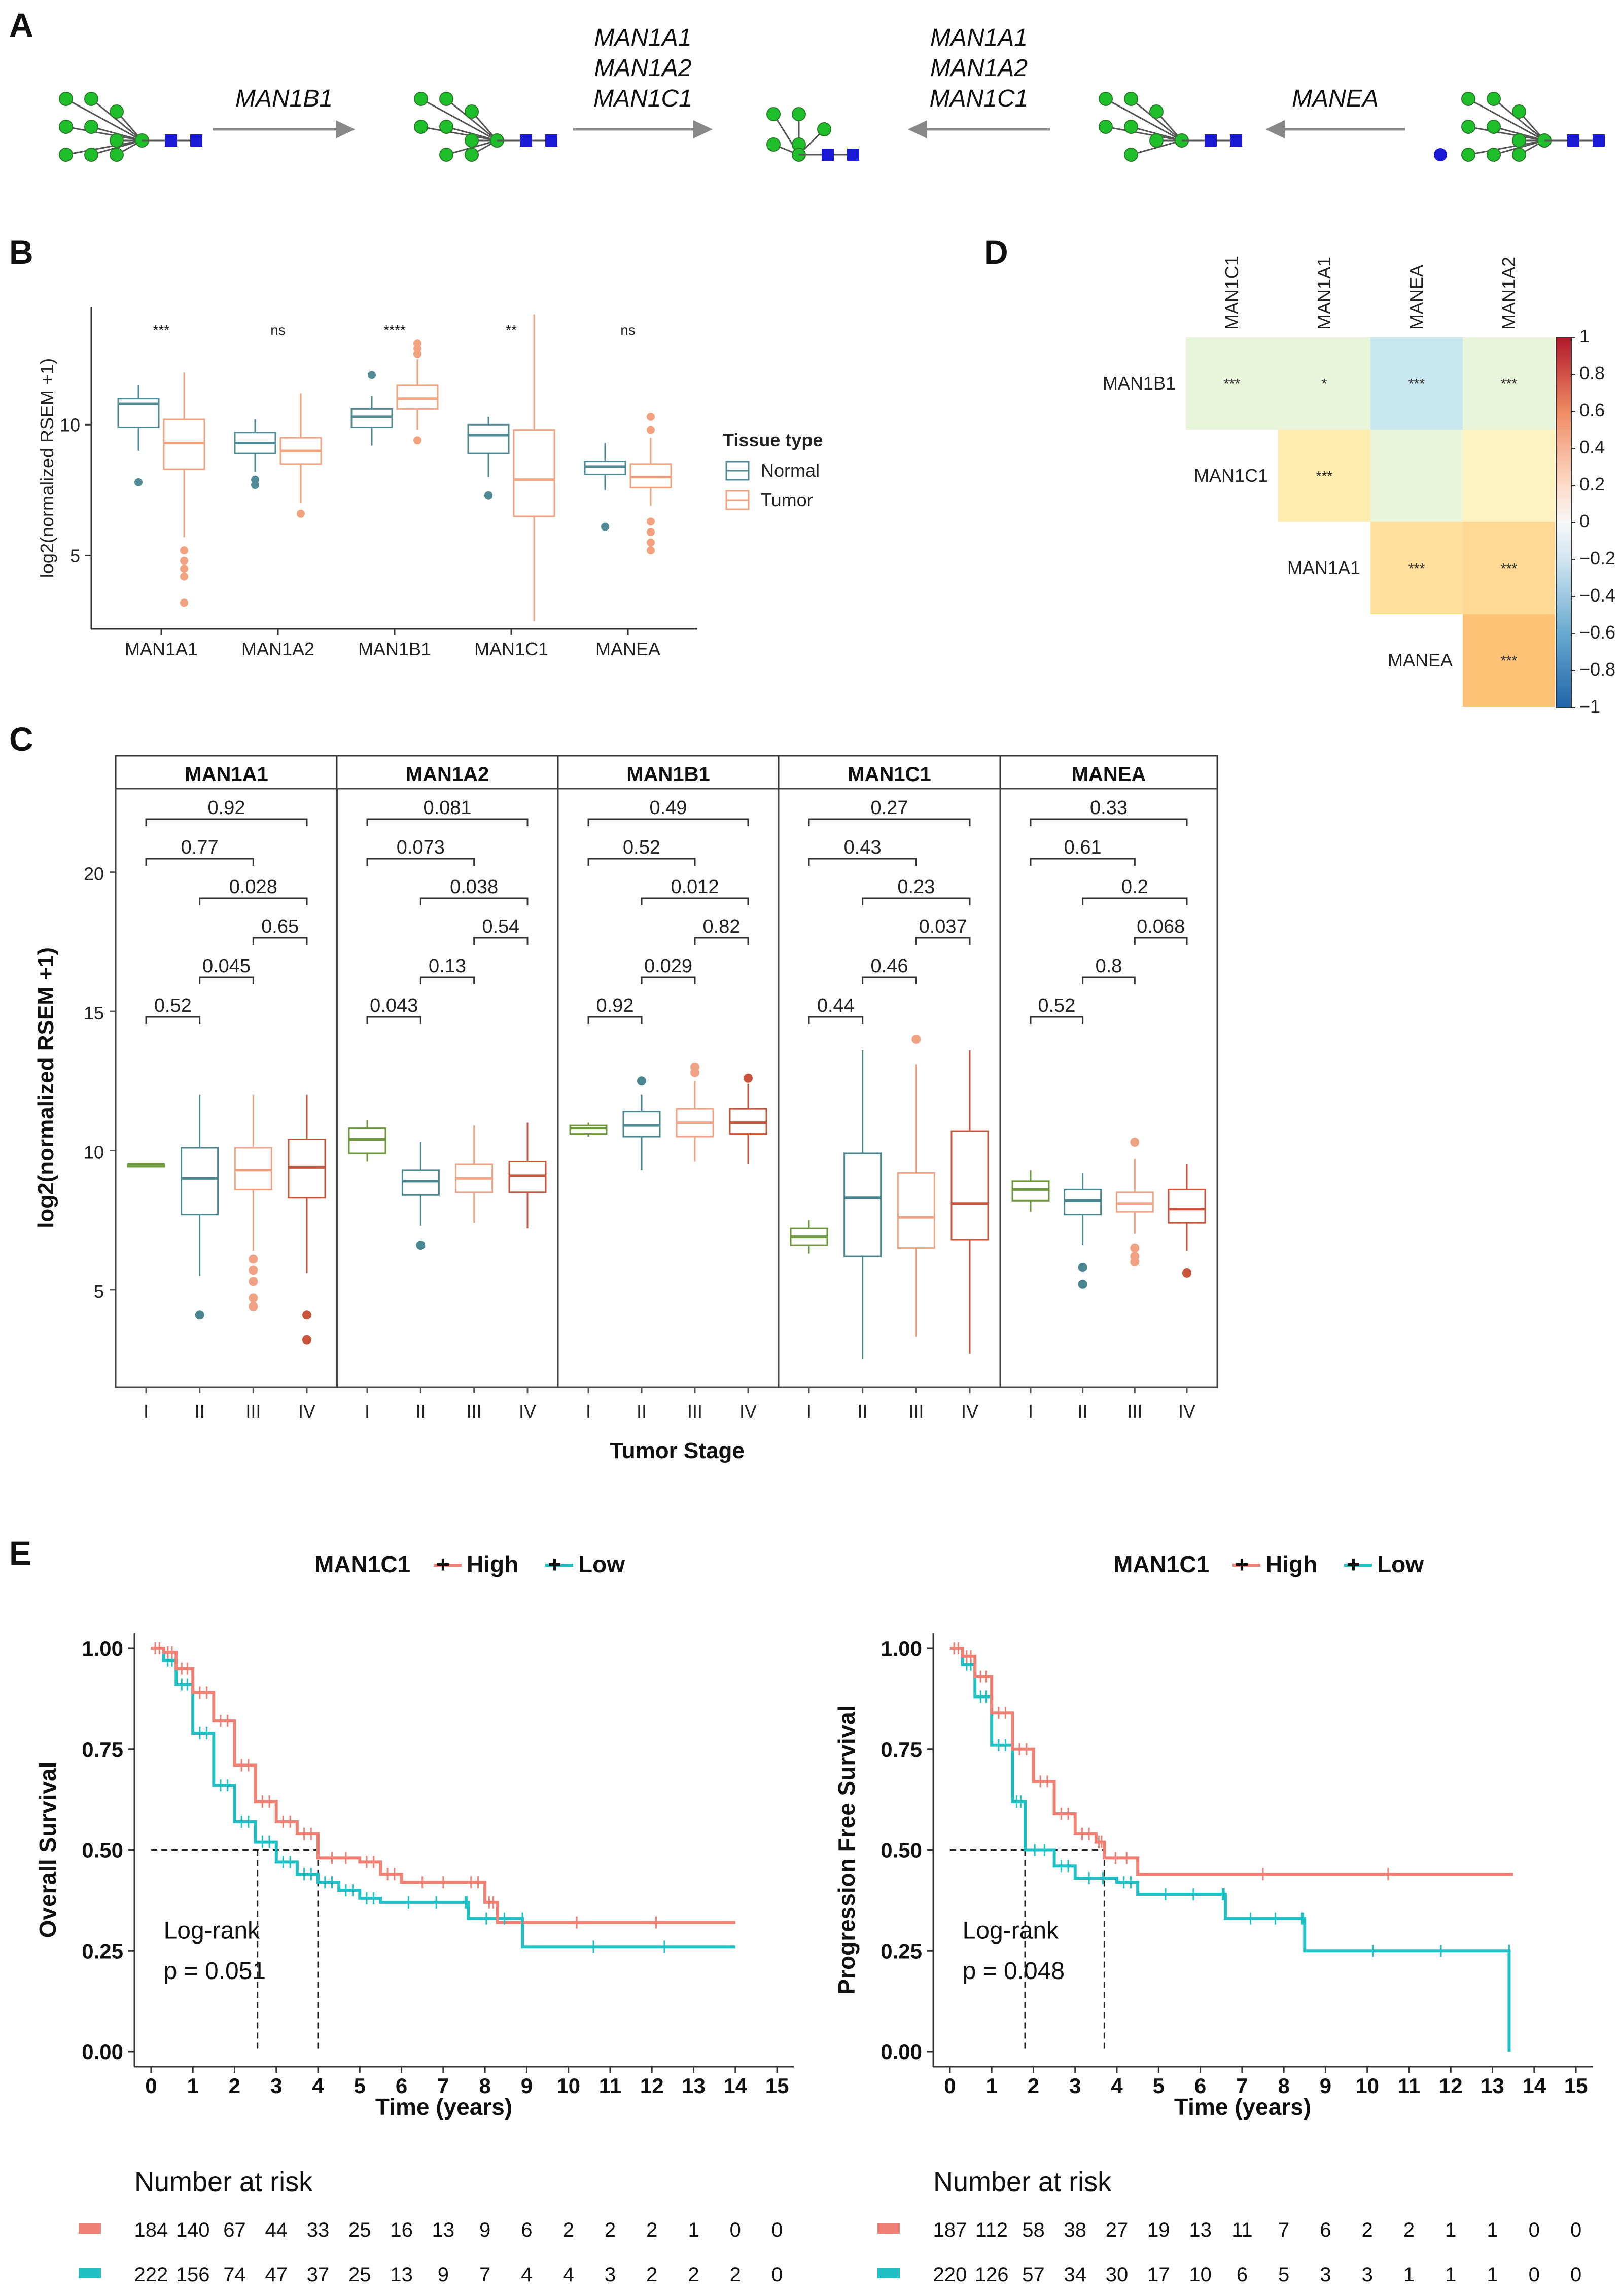 The width and height of the screenshot is (1620, 2296). I want to click on risk-row-key-high, so click(888, 2228).